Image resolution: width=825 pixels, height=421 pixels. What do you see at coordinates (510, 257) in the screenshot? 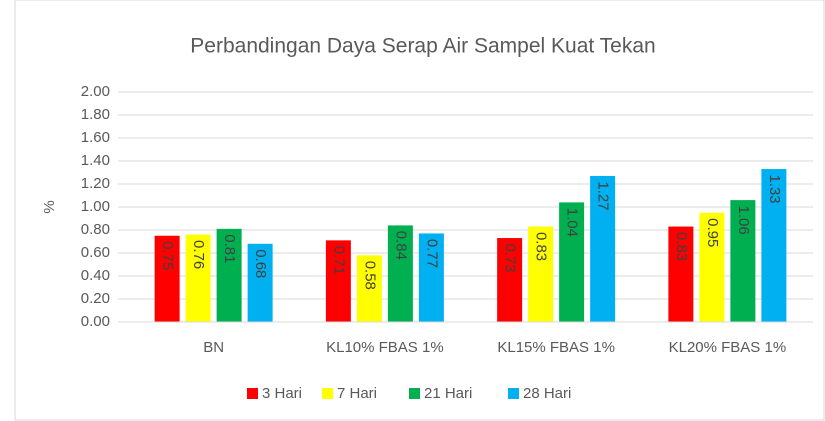
I see `data-label: 0.73` at bounding box center [510, 257].